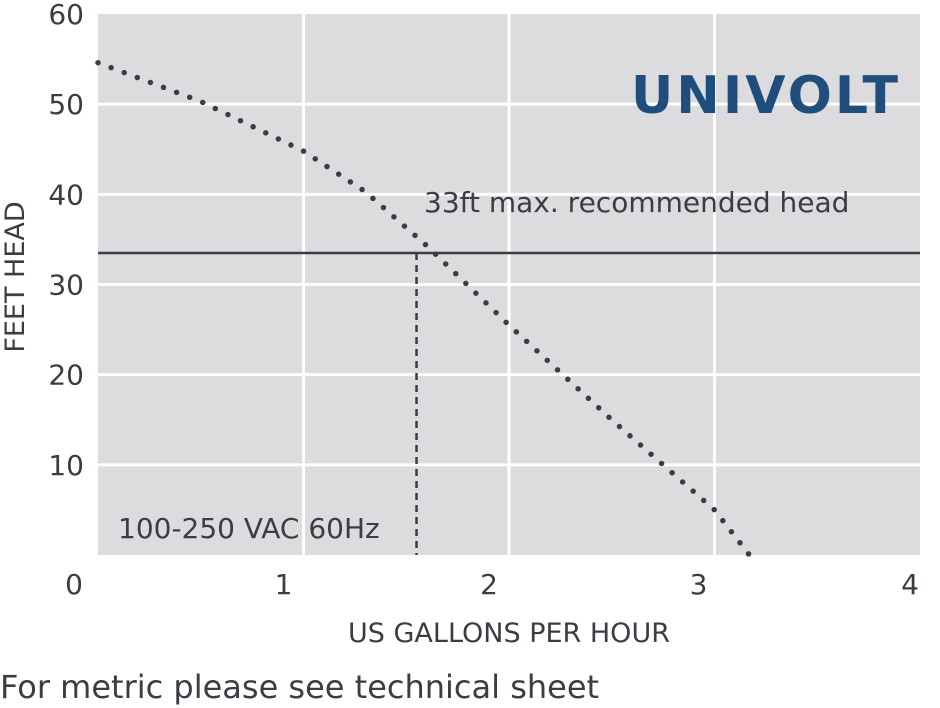  I want to click on ref-line-label: 33ft max. recommended head, so click(636, 202).